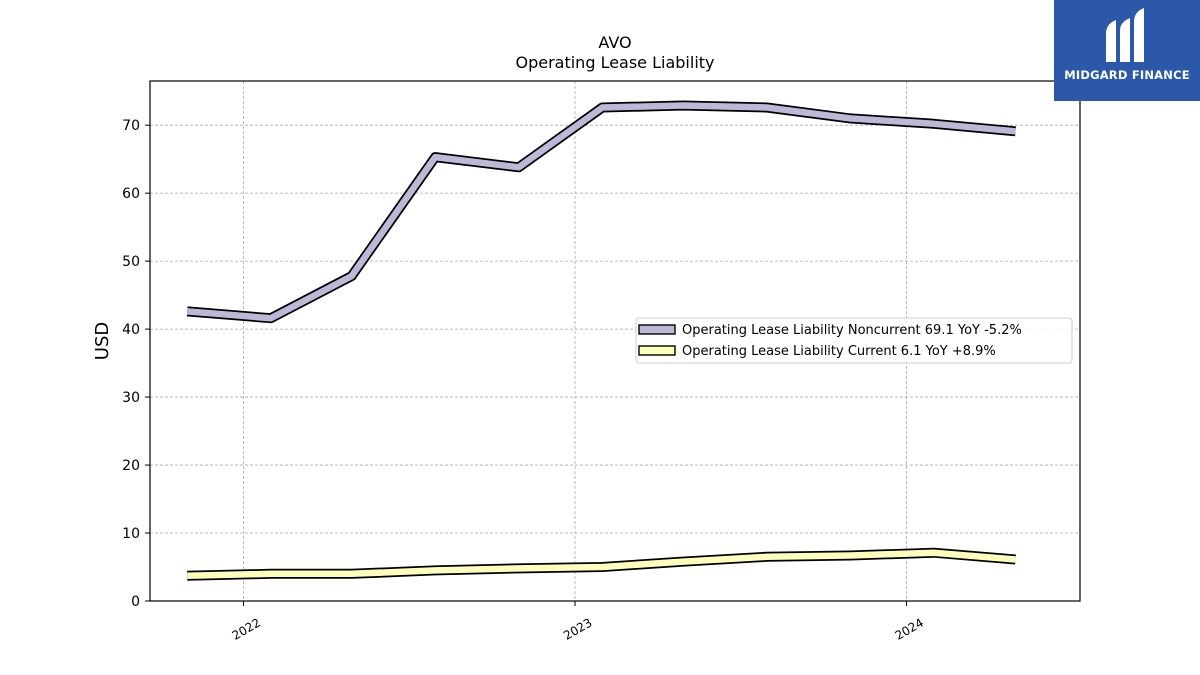  I want to click on y-tick-label: 10, so click(131, 534).